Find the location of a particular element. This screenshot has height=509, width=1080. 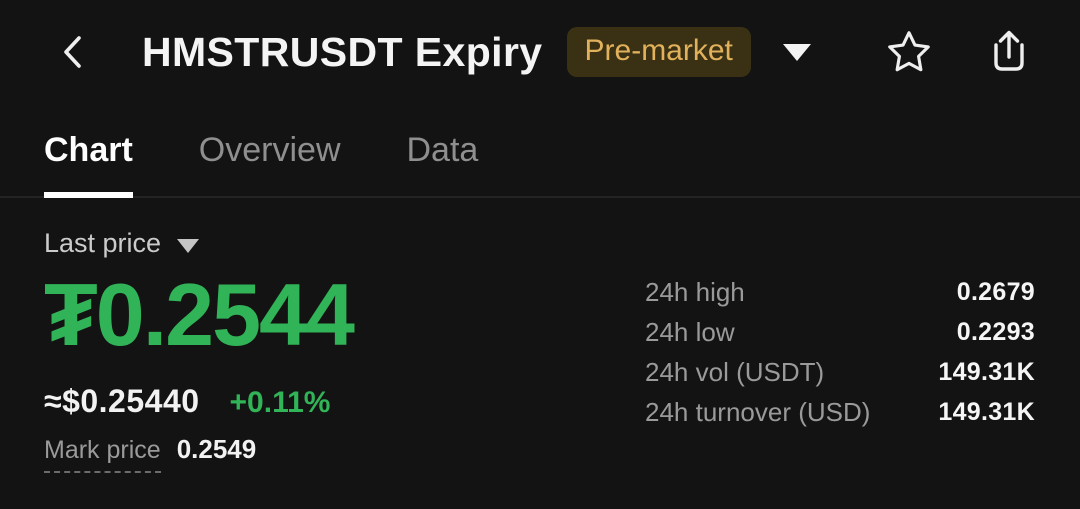

mark-price-row: Mark price 0.2549 is located at coordinates (198, 453).